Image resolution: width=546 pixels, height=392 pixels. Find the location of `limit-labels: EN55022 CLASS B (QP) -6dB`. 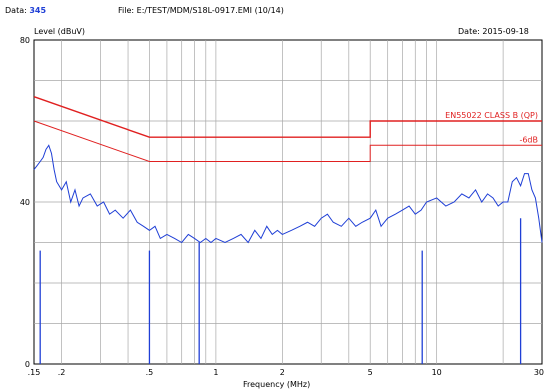

limit-labels: EN55022 CLASS B (QP) -6dB is located at coordinates (491, 127).